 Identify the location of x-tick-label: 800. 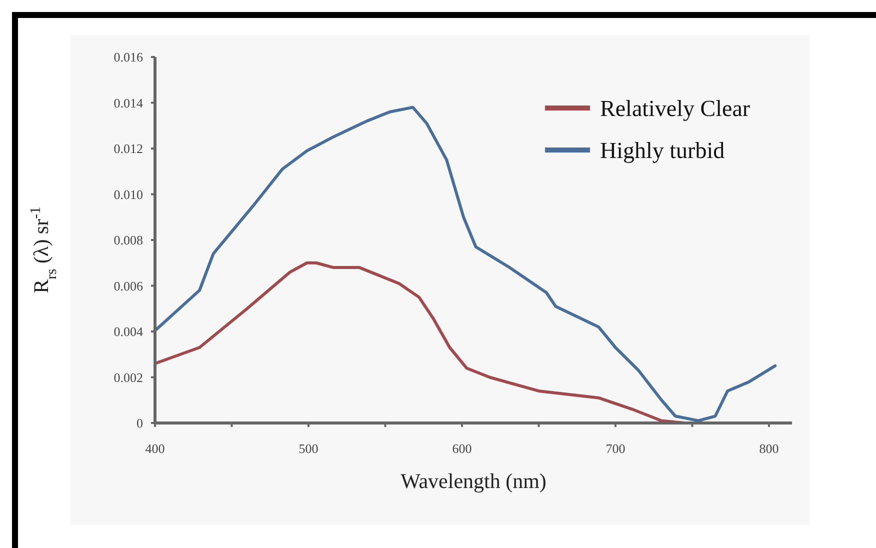
(769, 448).